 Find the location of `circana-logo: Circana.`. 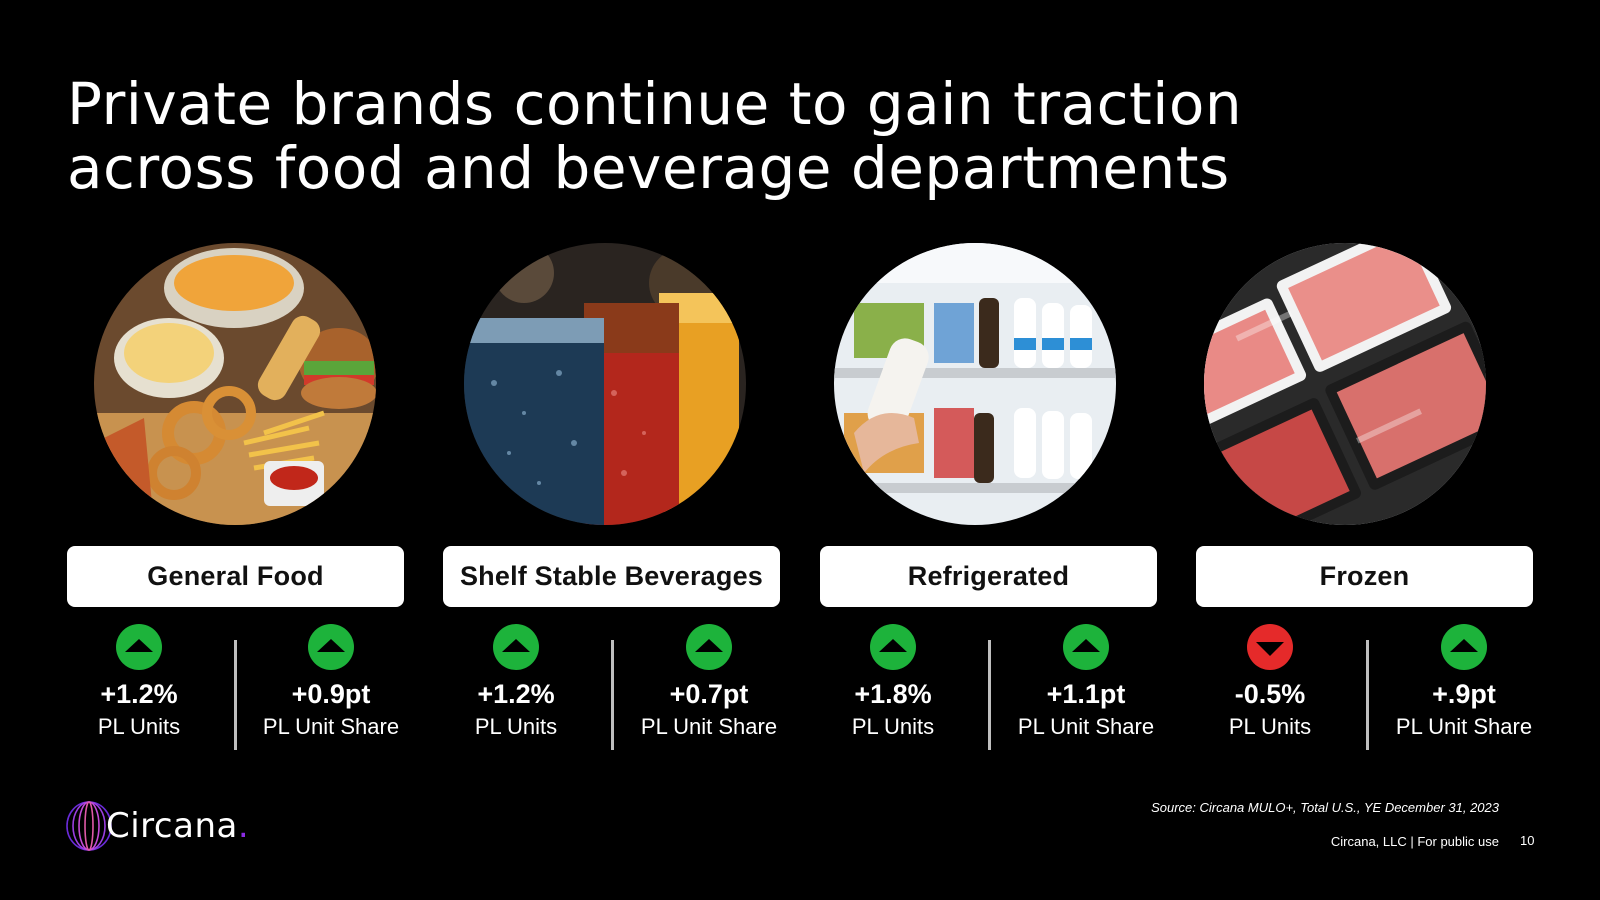

circana-logo: Circana. is located at coordinates (156, 826).